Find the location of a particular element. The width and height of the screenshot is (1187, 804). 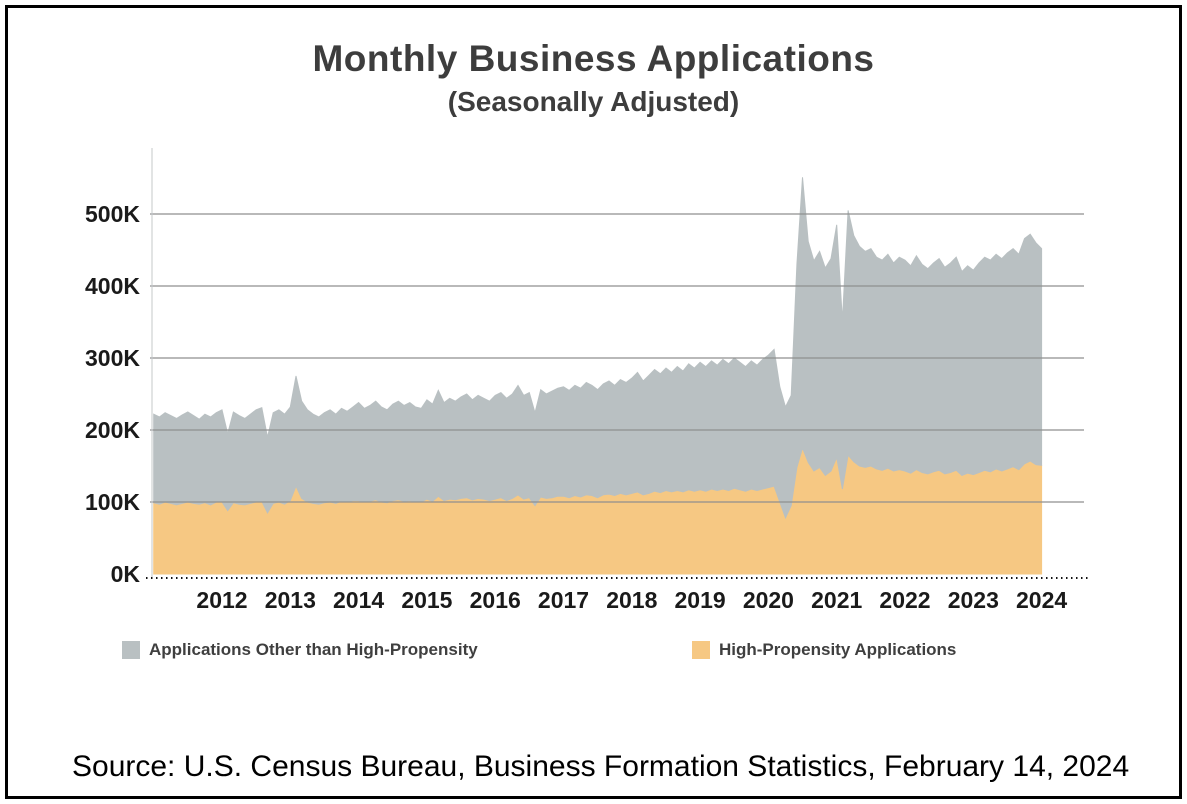

legend-item-high-propensity: High-Propensity Applications is located at coordinates (824, 650).